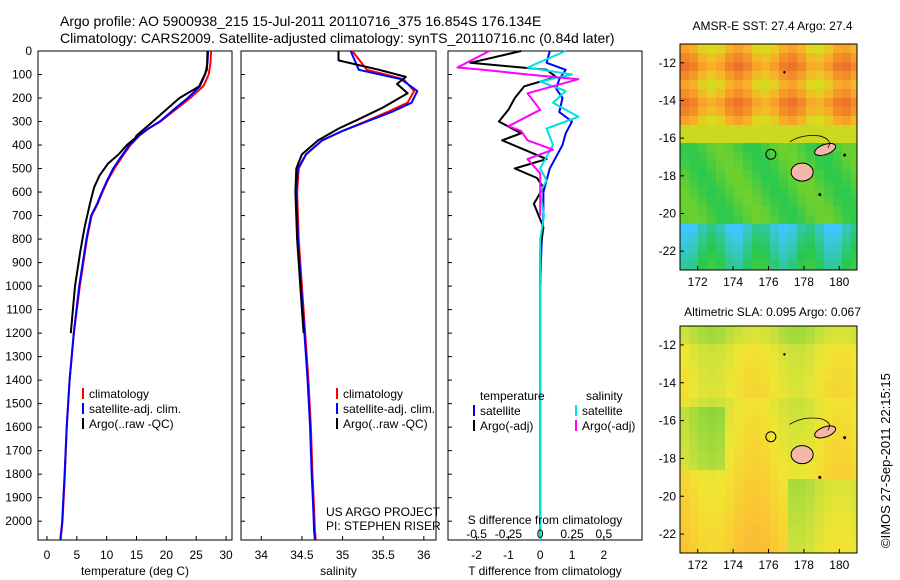 This screenshot has width=900, height=580. Describe the element at coordinates (545, 520) in the screenshot. I see `s-axis-label: S difference from climatology` at that location.